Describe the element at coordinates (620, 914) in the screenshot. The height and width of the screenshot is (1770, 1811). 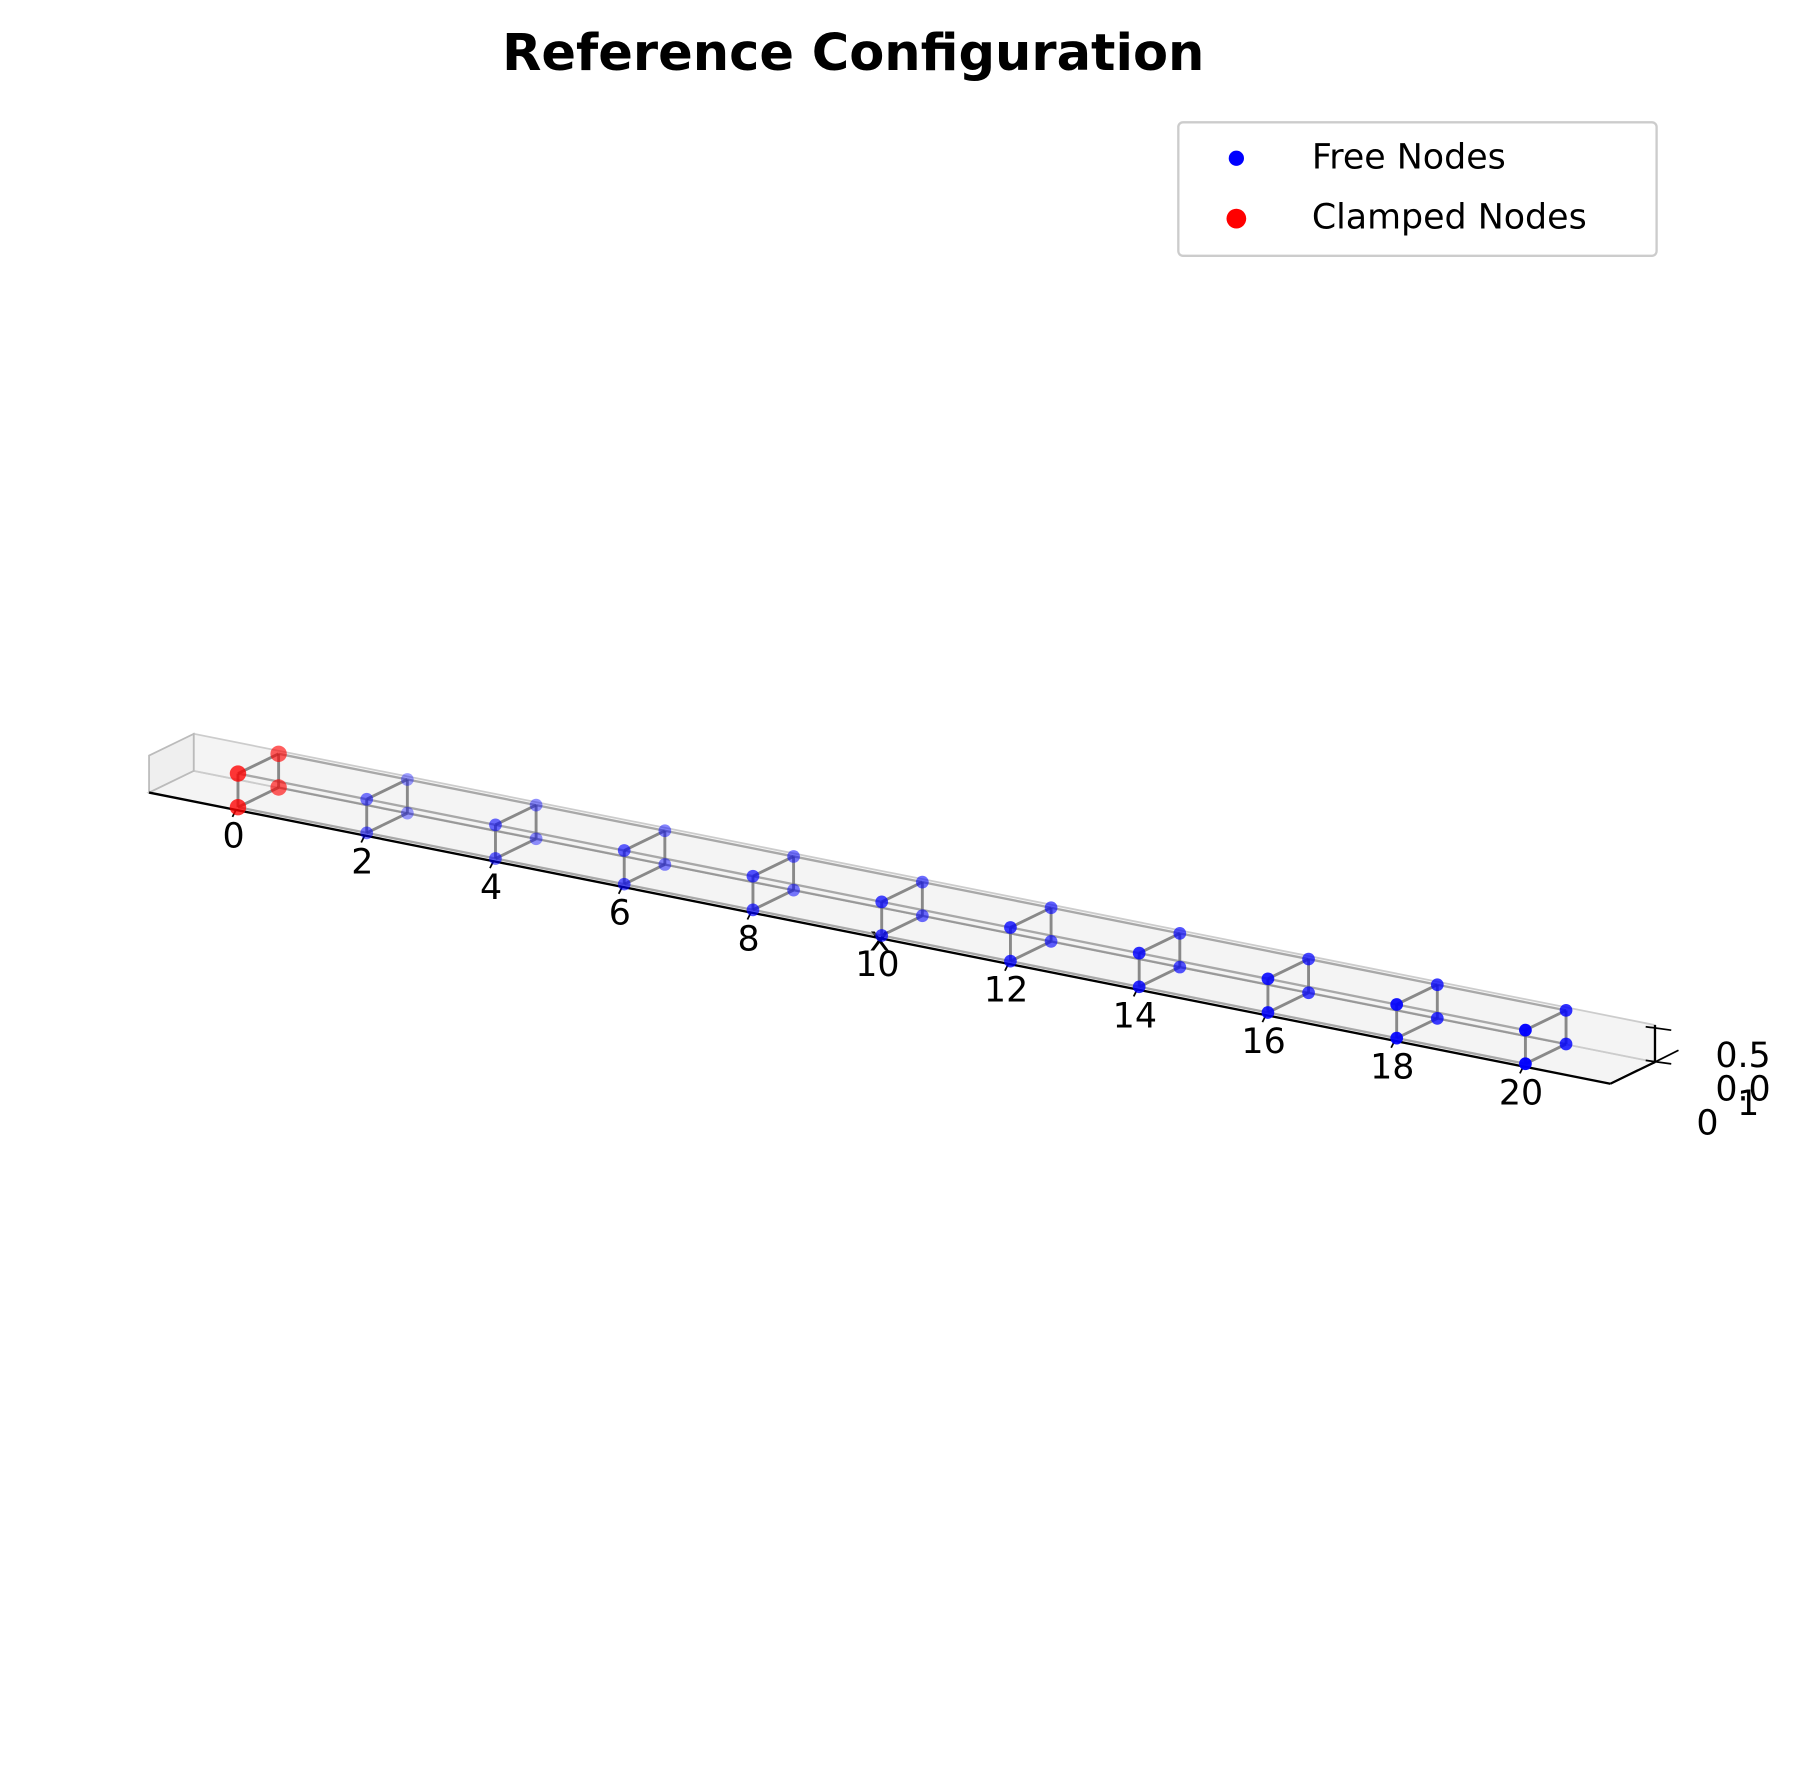
I see `x-tick-label: 6` at that location.